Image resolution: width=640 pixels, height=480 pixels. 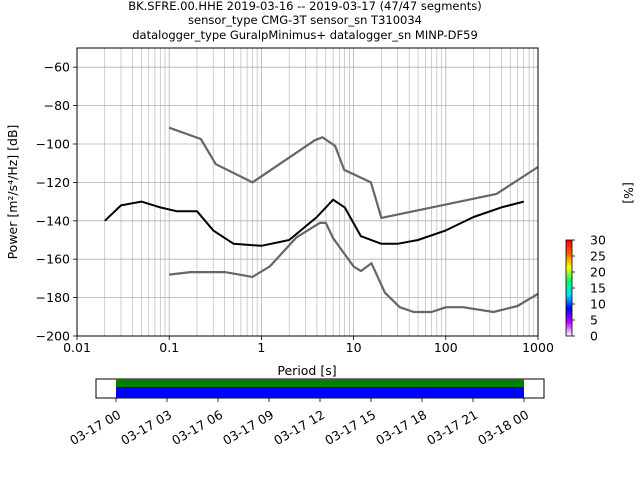 I want to click on x-axis-label: Period [s], so click(x=306, y=370).